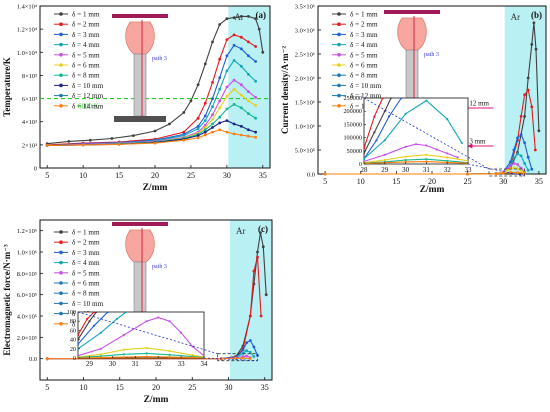 The height and width of the screenshot is (412, 550). What do you see at coordinates (305, 127) in the screenshot?
I see `y-tick-label-b-2: 1.0×10⁶` at bounding box center [305, 127].